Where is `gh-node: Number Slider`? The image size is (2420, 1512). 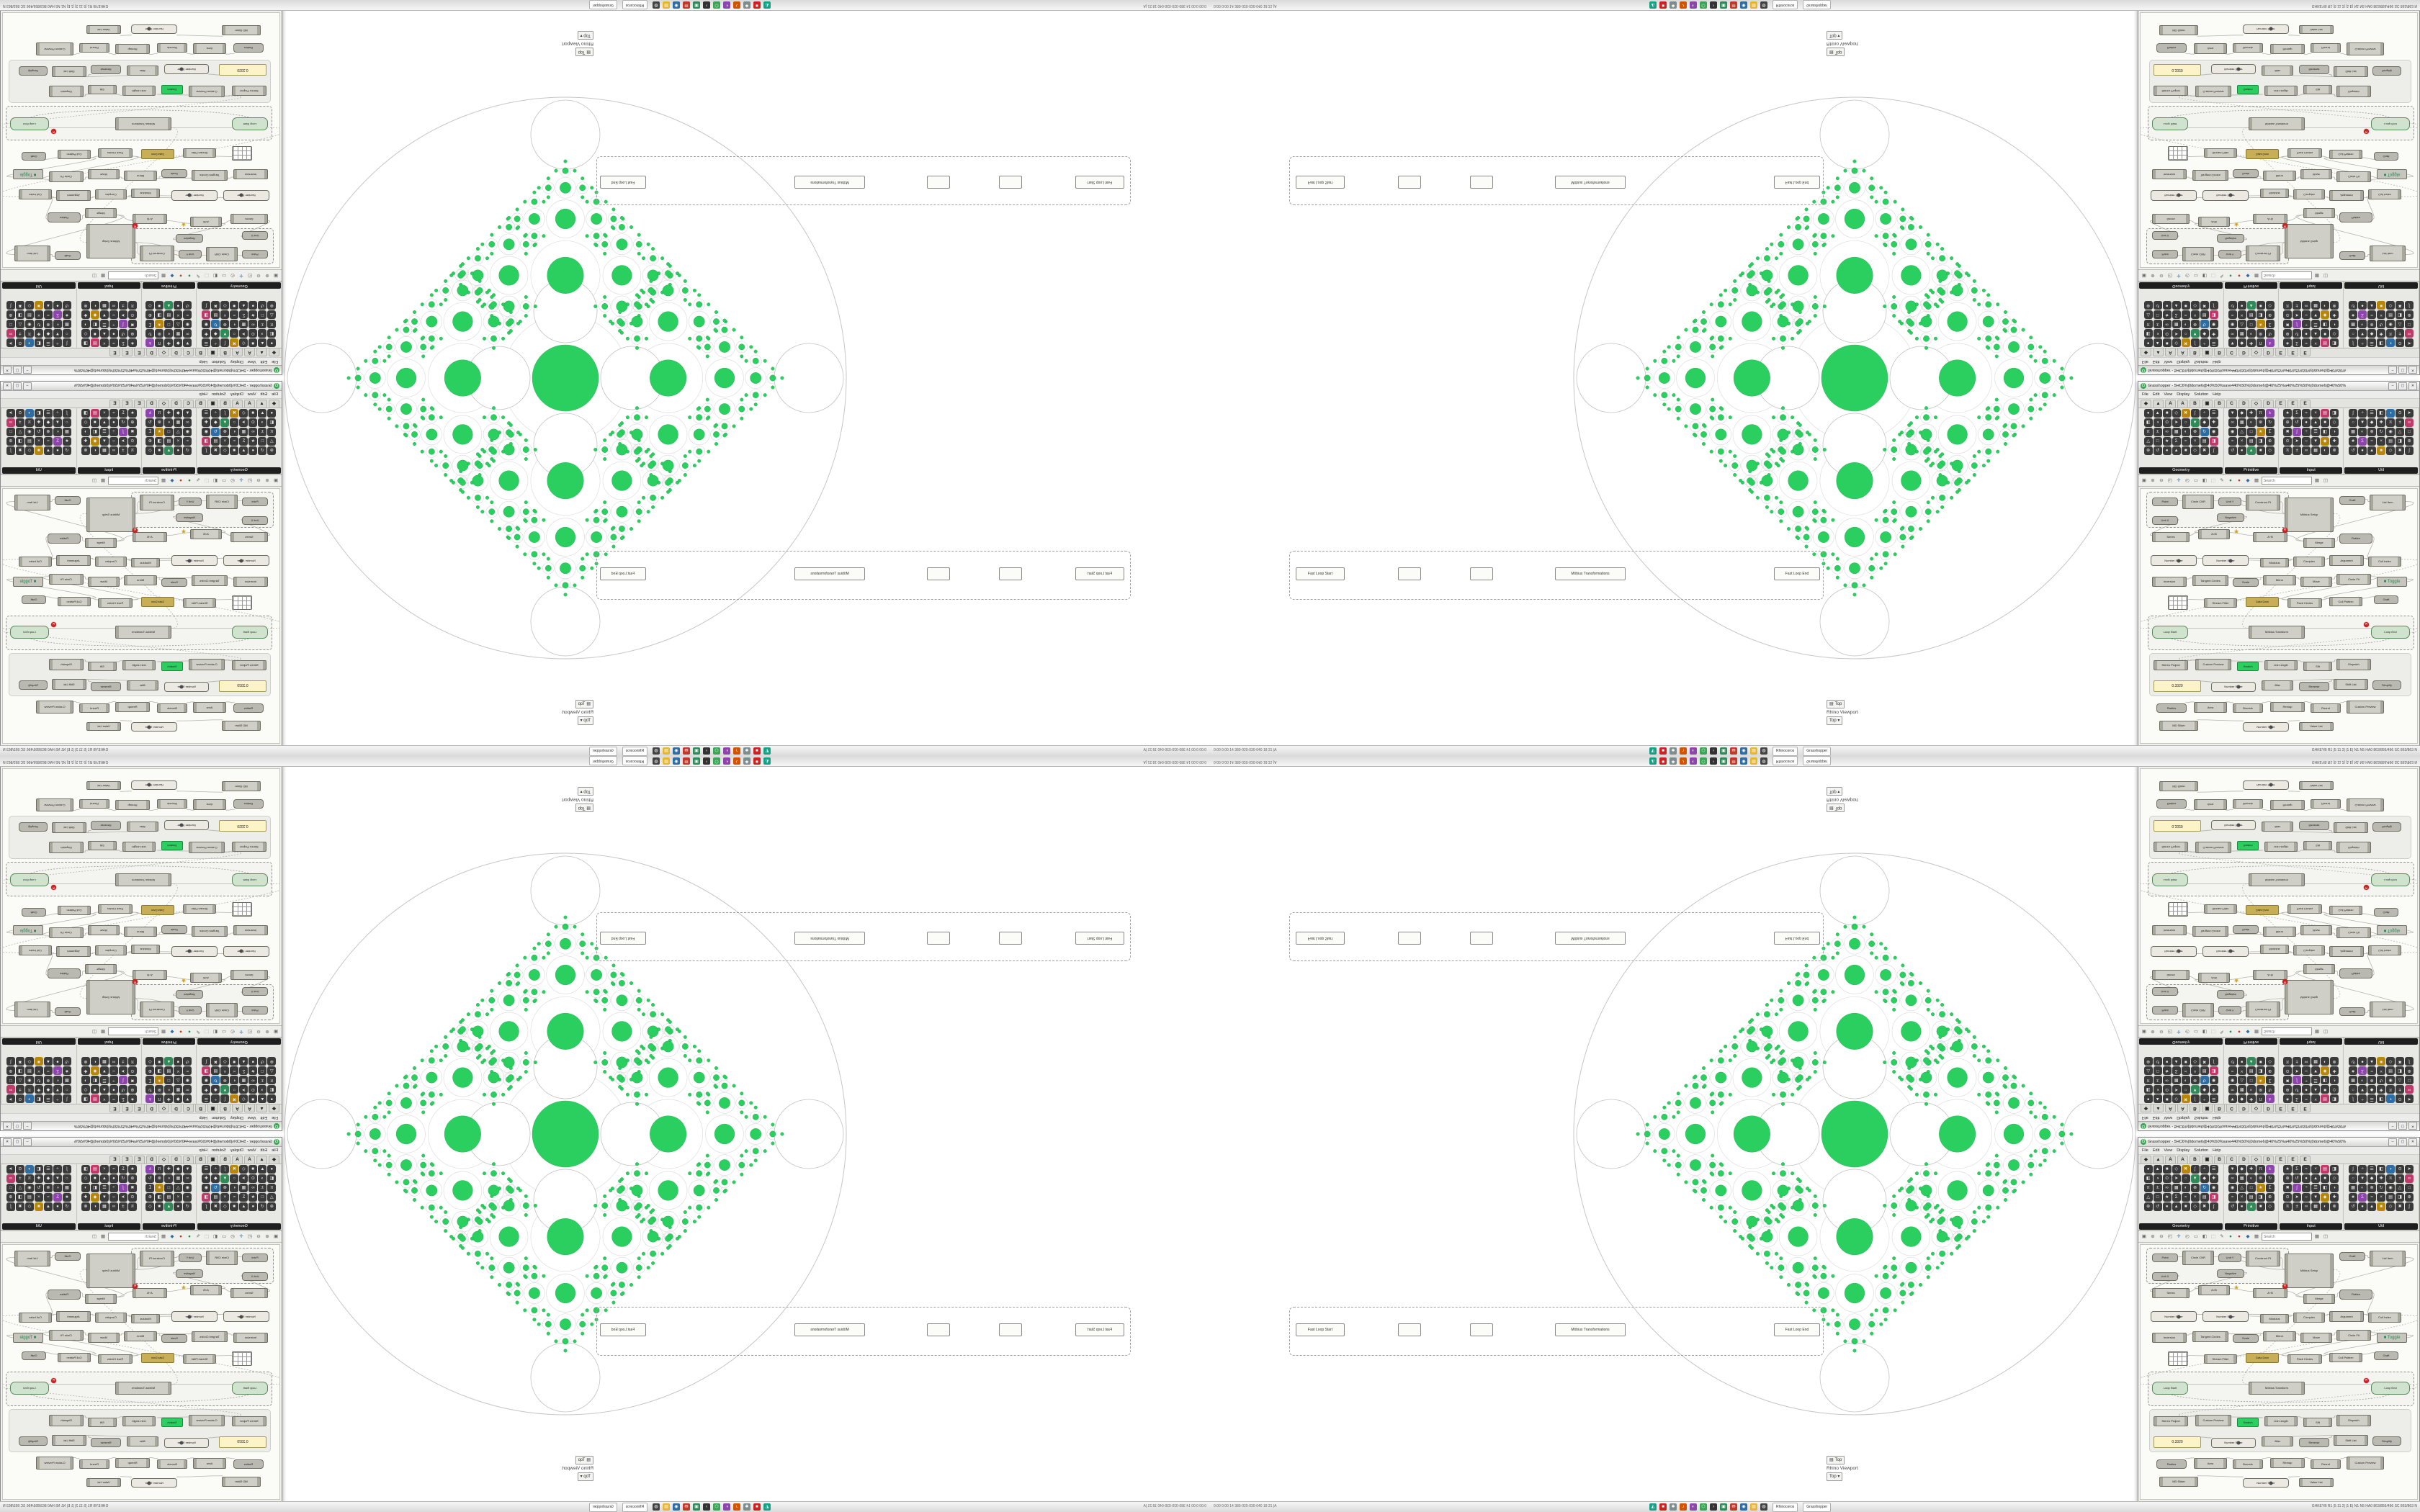 gh-node: Number Slider is located at coordinates (246, 951).